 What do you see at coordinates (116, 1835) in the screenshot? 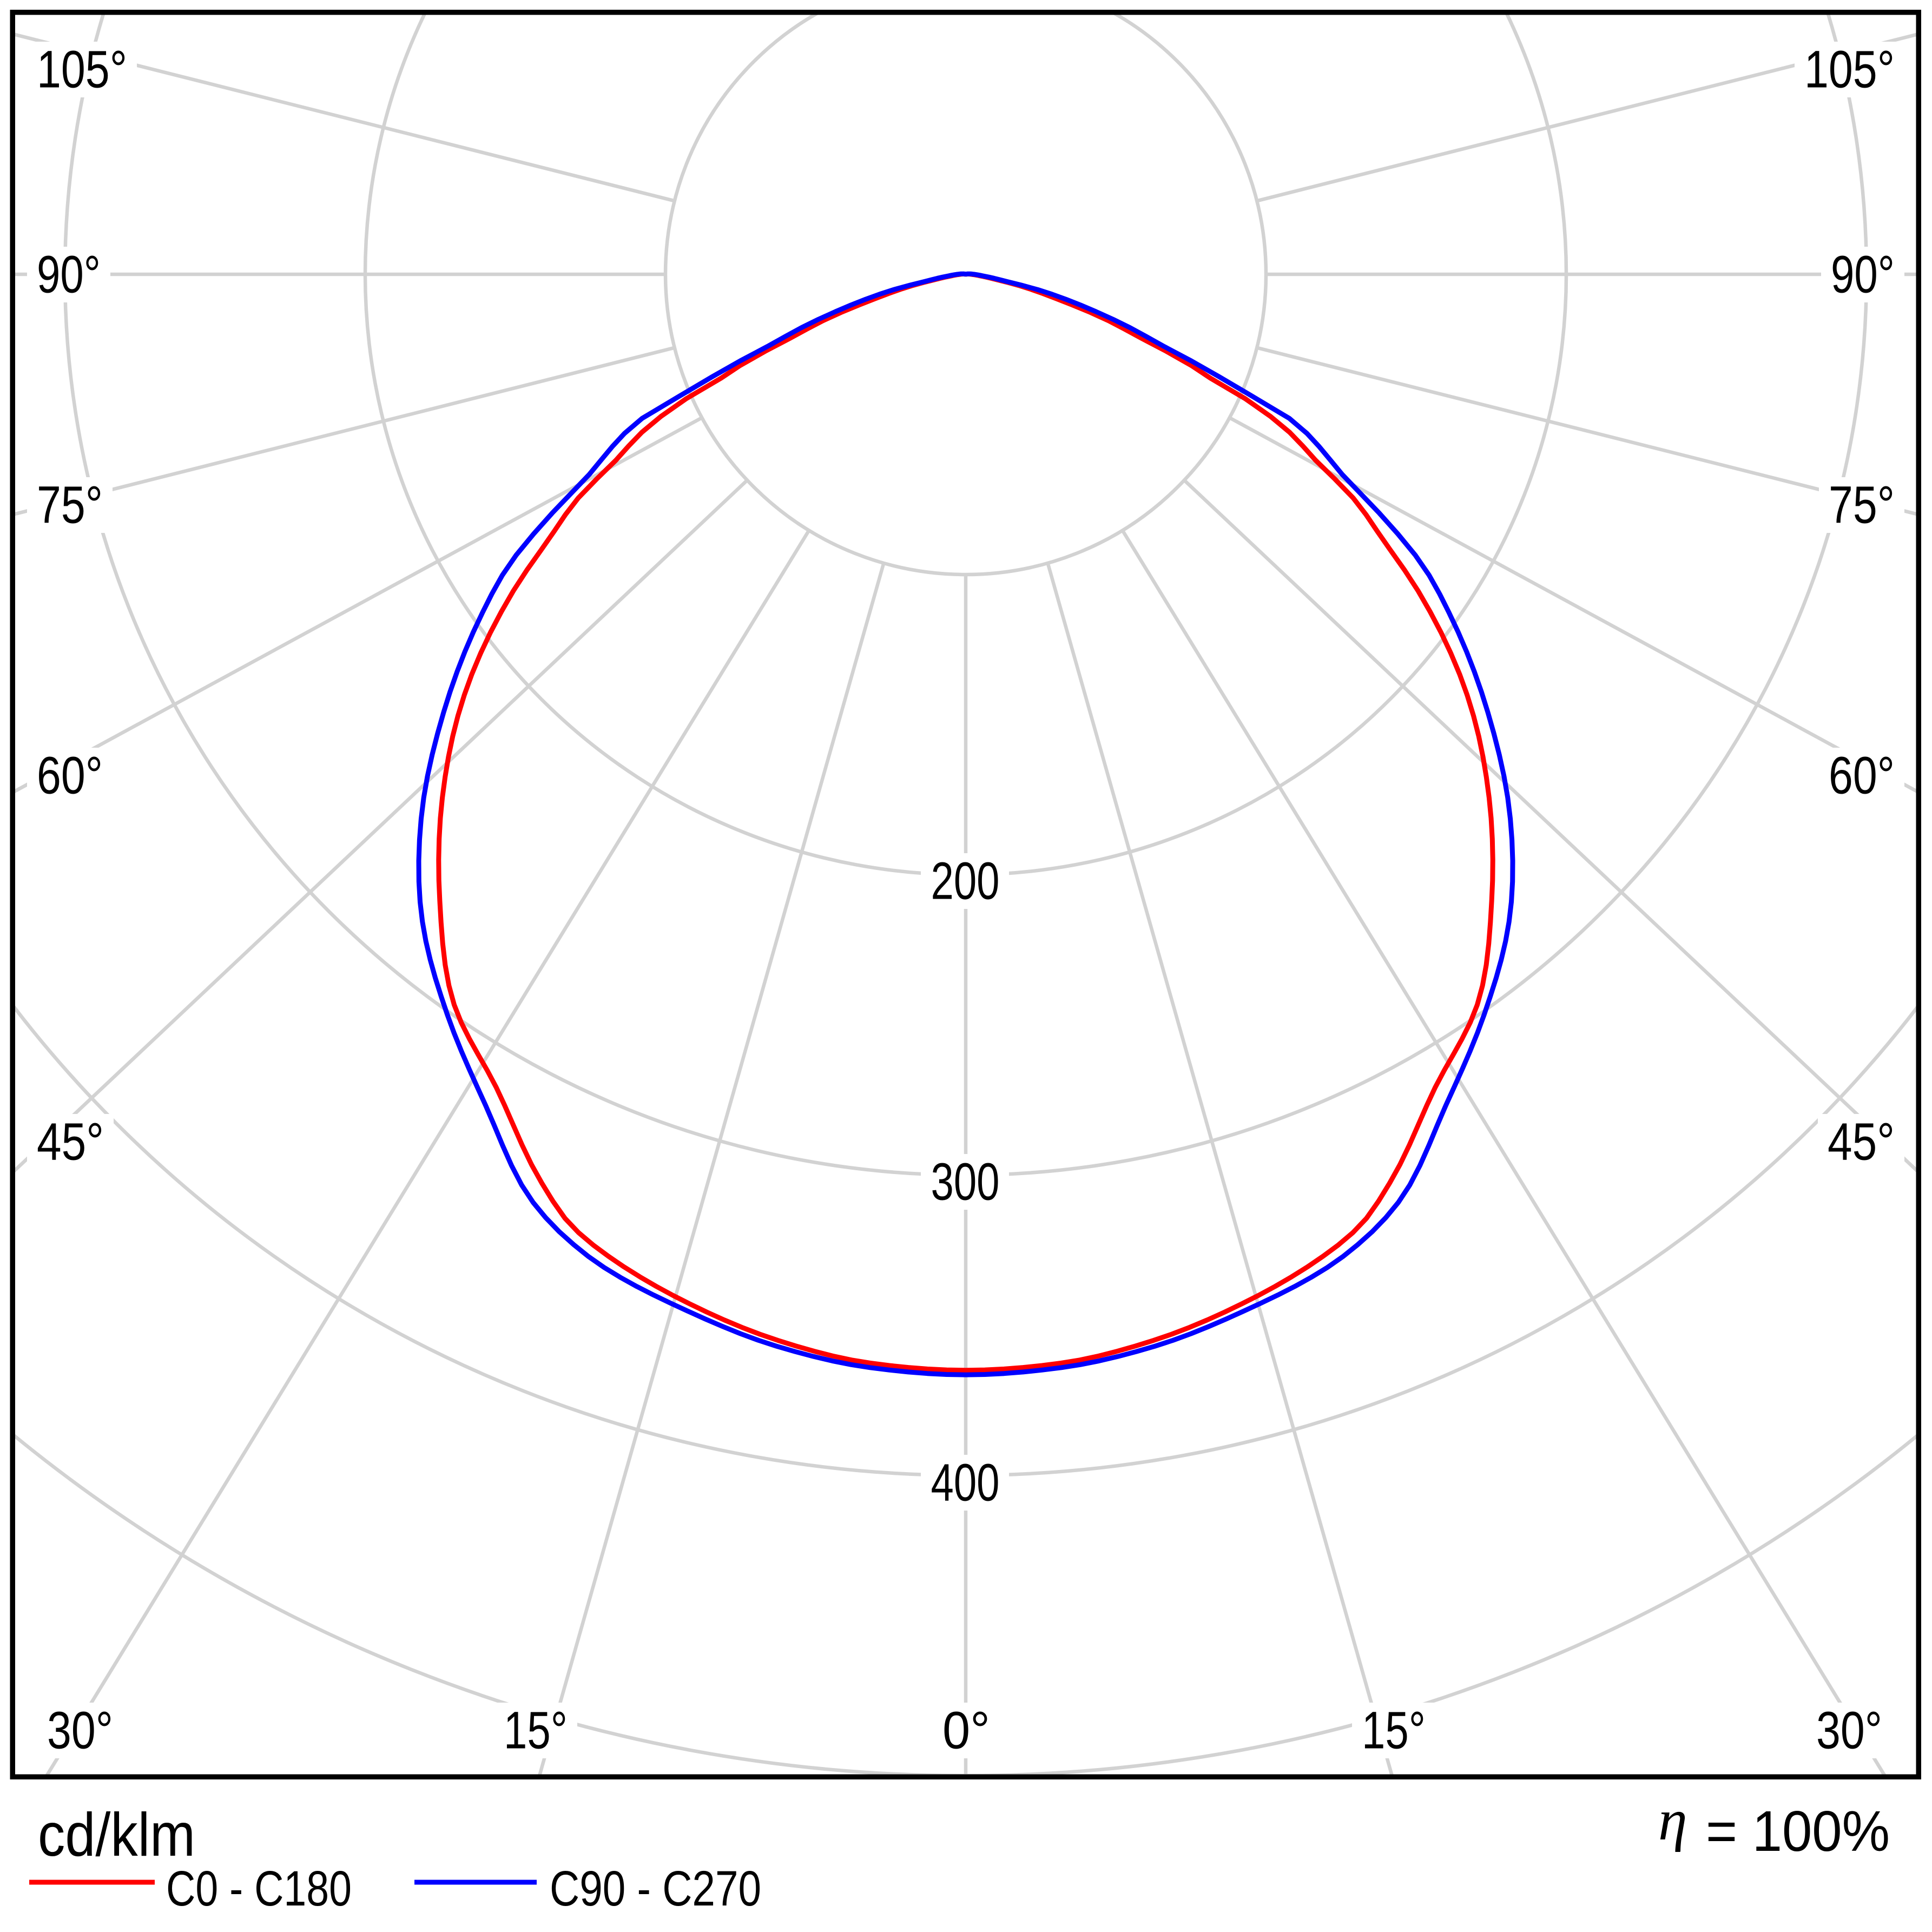
I see `svg-text: cd/klm` at bounding box center [116, 1835].